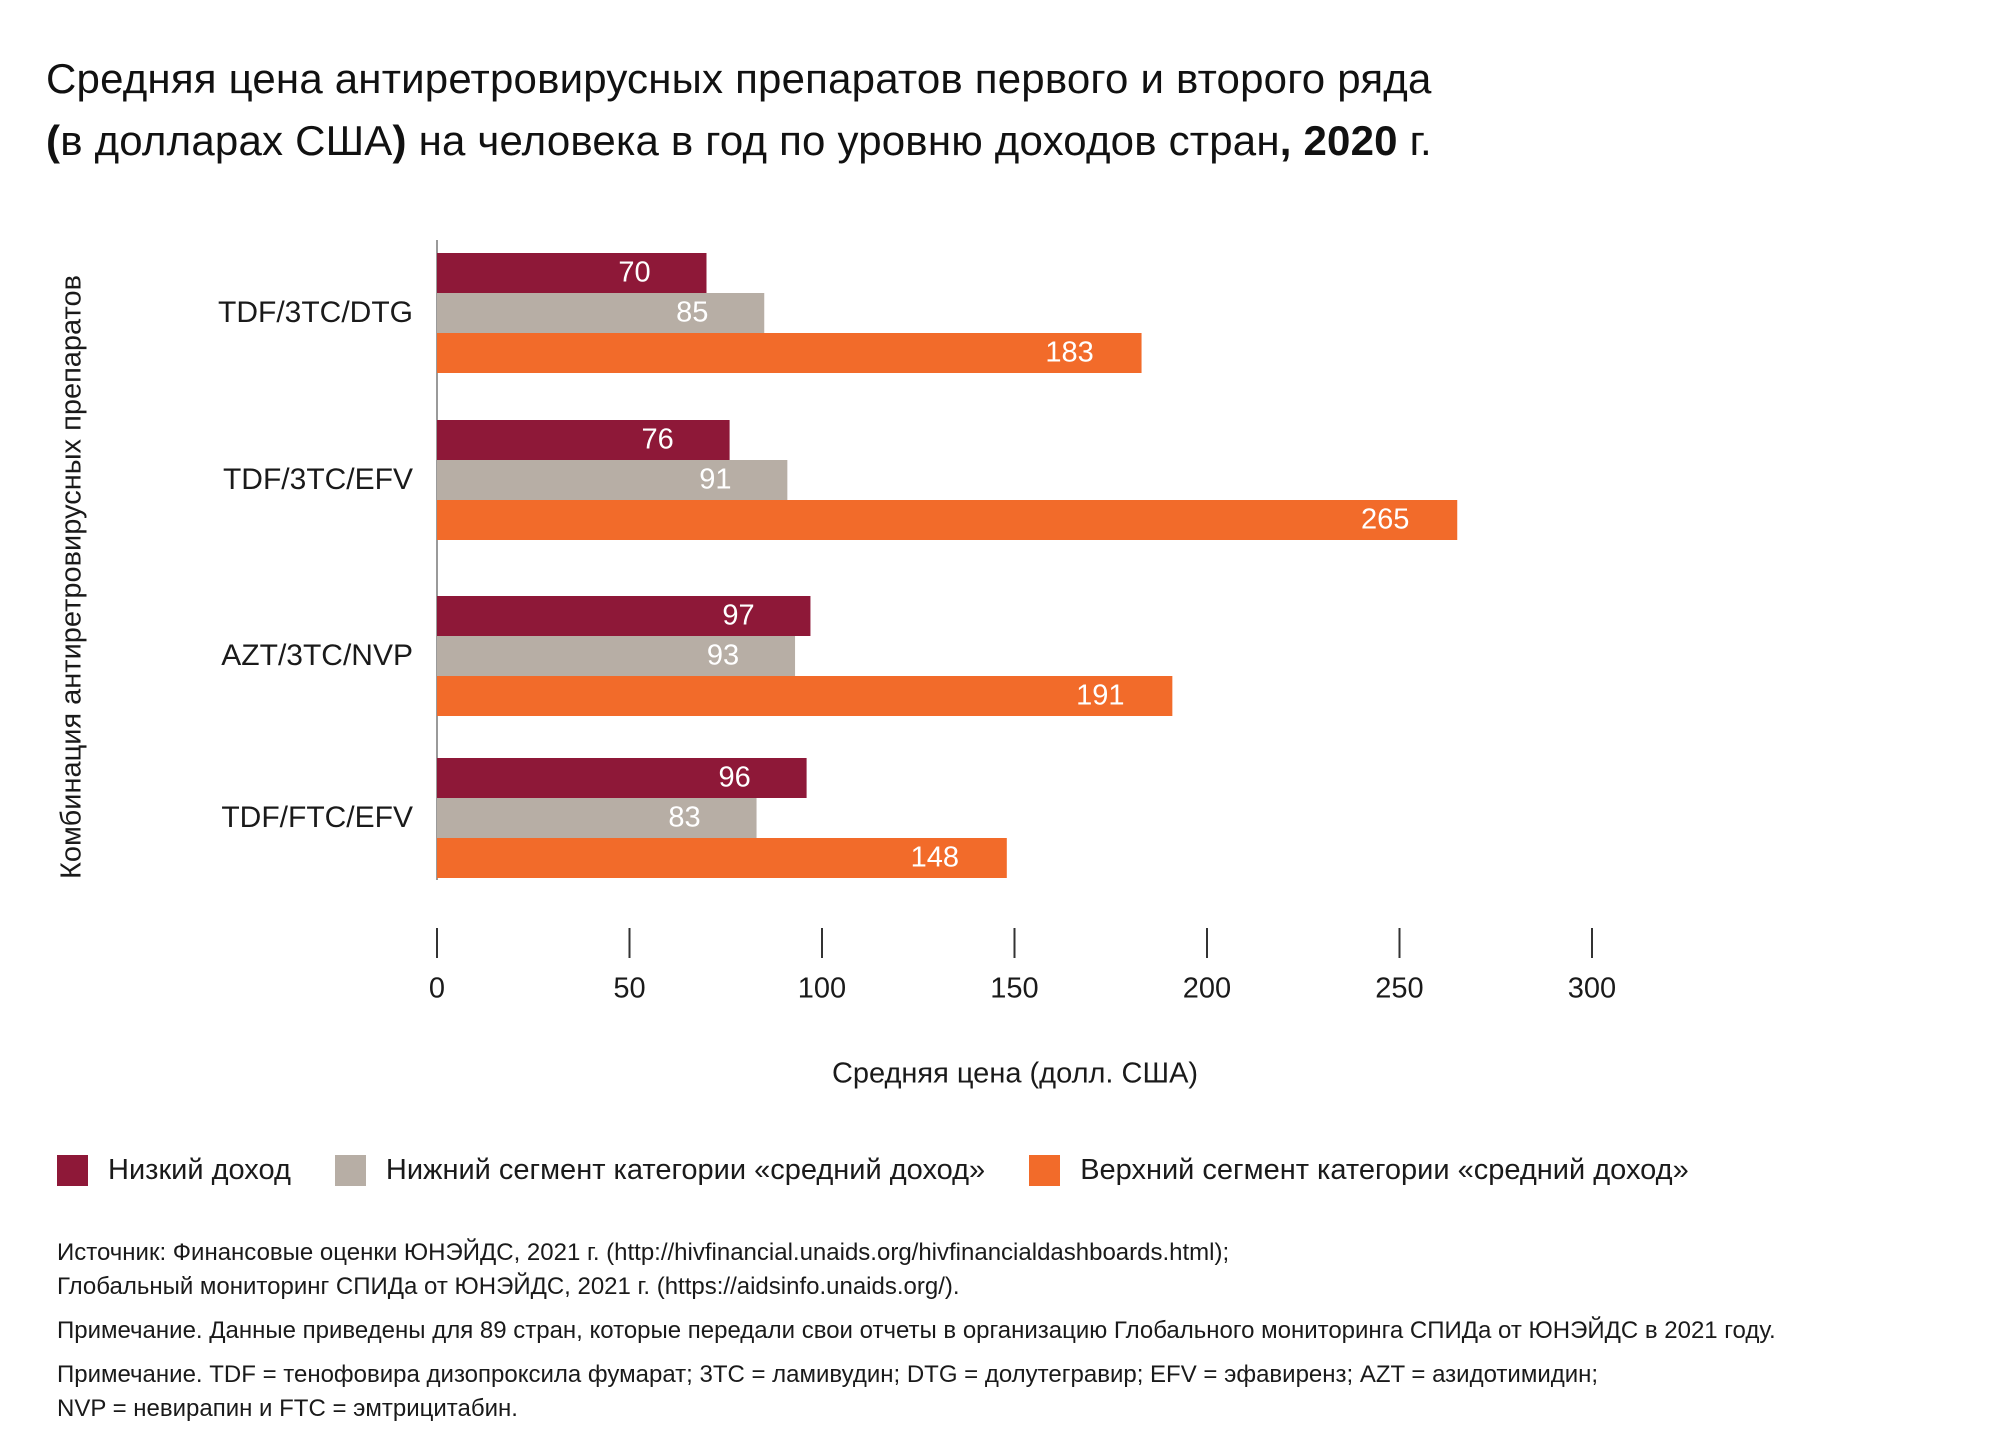 This screenshot has height=1446, width=2000. I want to click on data-label-TDF/3TC/DTG-2: 183, so click(1069, 353).